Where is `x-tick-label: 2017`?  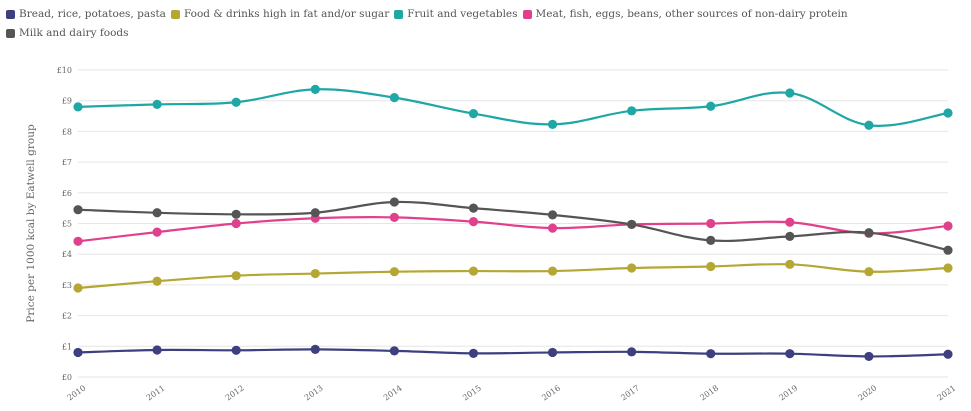
x-tick-label: 2017 is located at coordinates (630, 392).